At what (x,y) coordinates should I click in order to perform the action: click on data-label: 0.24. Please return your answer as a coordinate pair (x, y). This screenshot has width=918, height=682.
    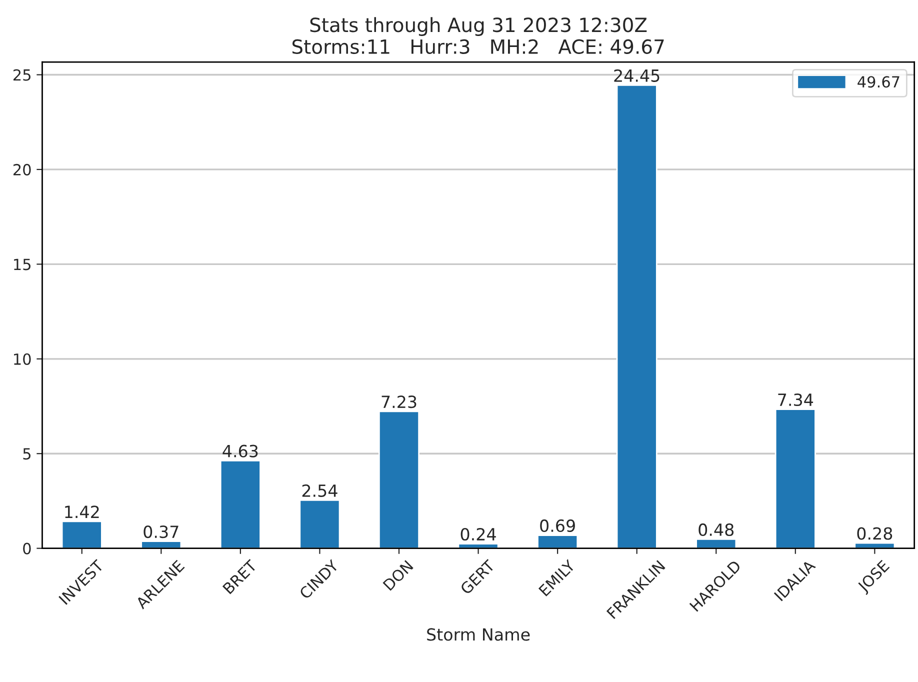
    Looking at the image, I should click on (478, 534).